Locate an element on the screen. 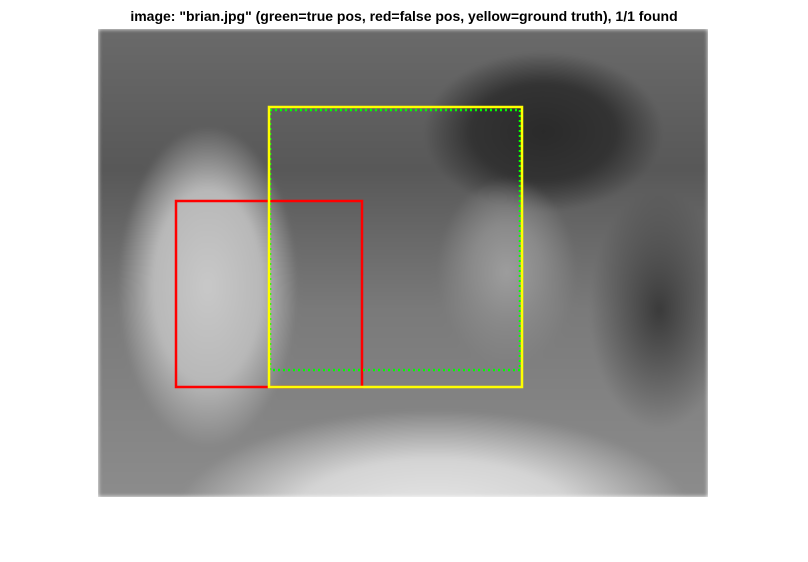  true-positive-box is located at coordinates (395, 240).